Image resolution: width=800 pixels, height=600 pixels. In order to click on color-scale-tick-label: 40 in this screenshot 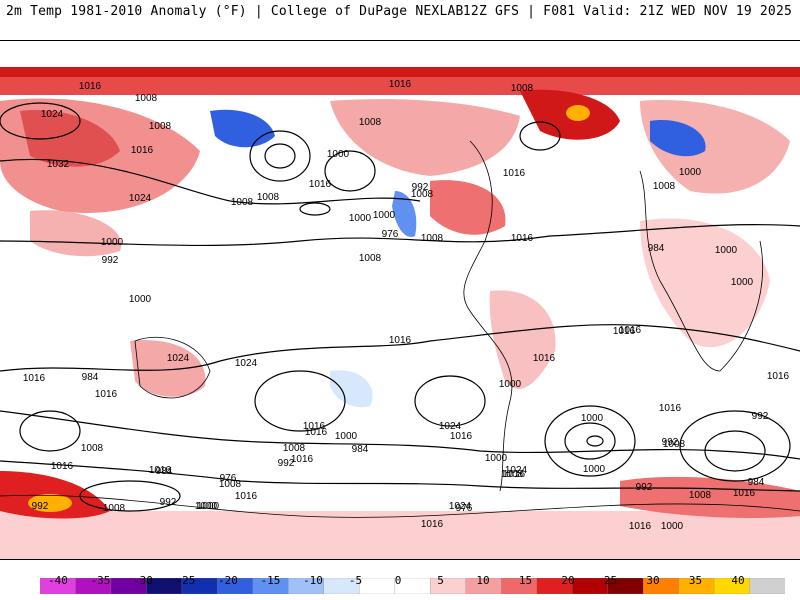, I will do `click(738, 580)`.